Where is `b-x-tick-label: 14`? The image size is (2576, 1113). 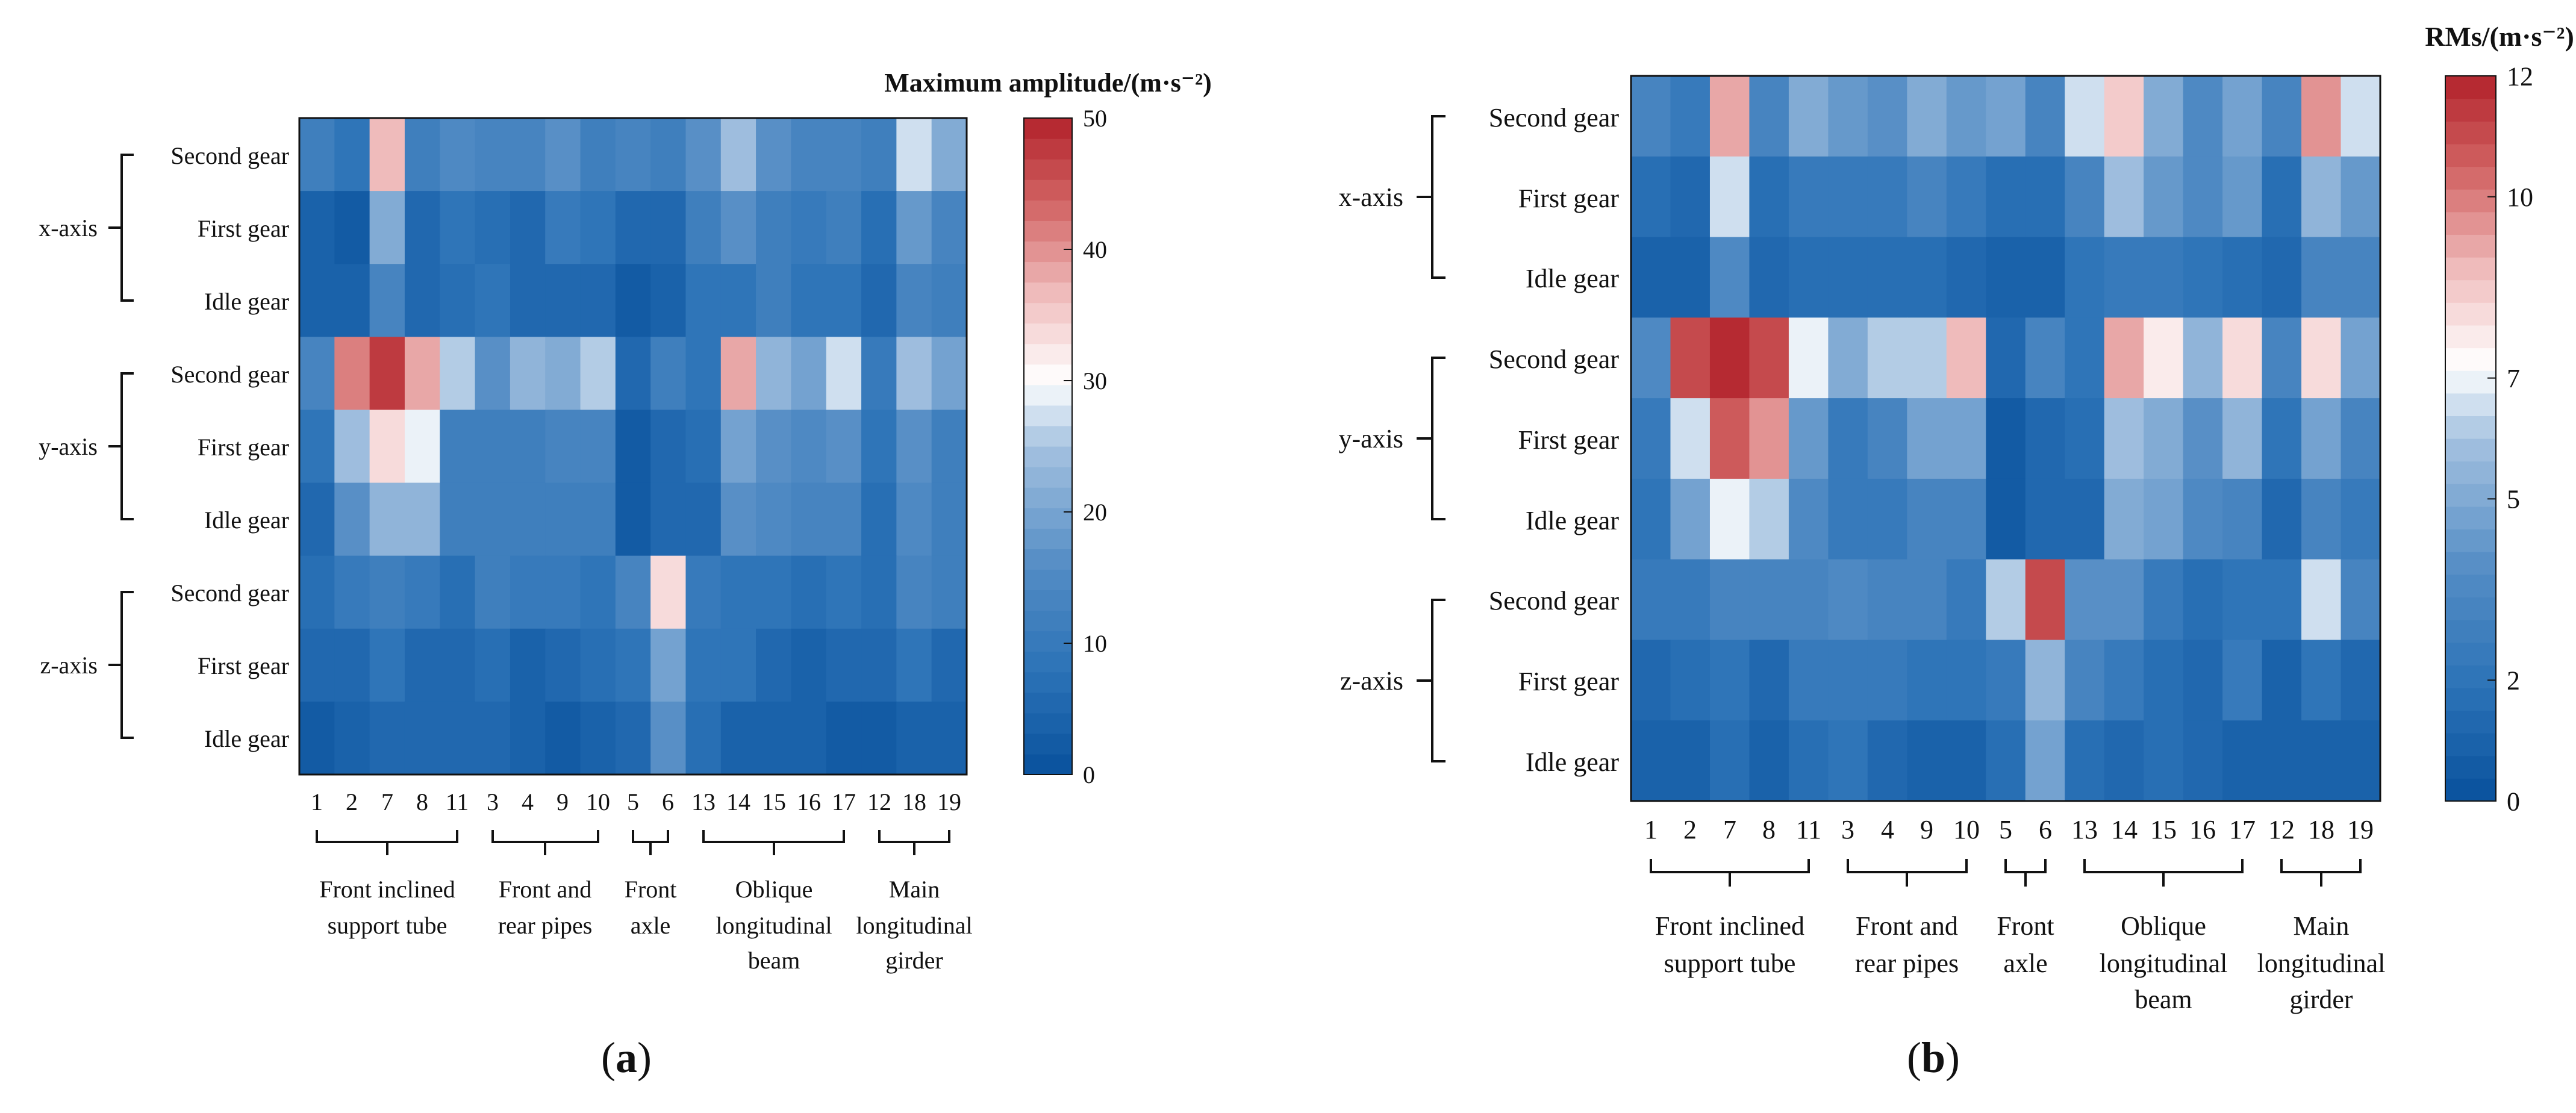 b-x-tick-label: 14 is located at coordinates (2124, 829).